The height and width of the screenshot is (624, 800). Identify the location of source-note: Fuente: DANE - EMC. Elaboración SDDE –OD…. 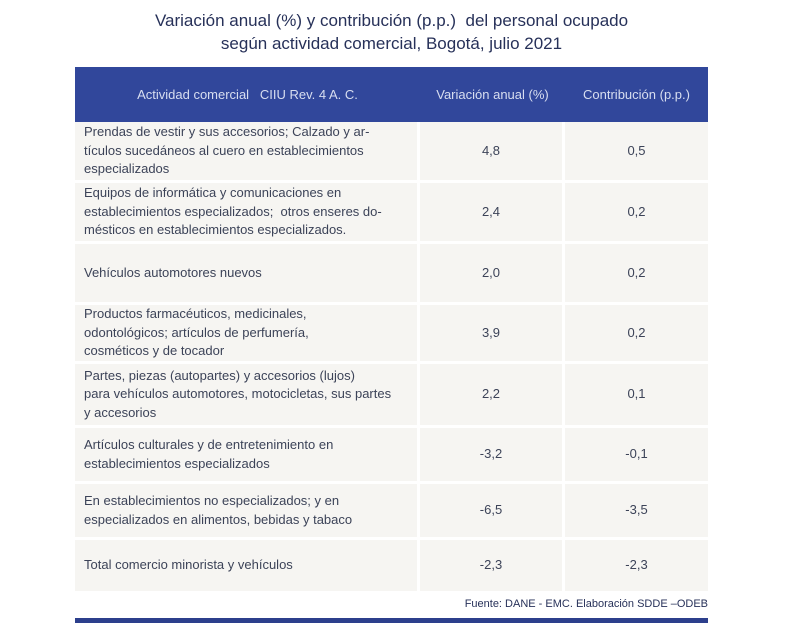
(586, 604).